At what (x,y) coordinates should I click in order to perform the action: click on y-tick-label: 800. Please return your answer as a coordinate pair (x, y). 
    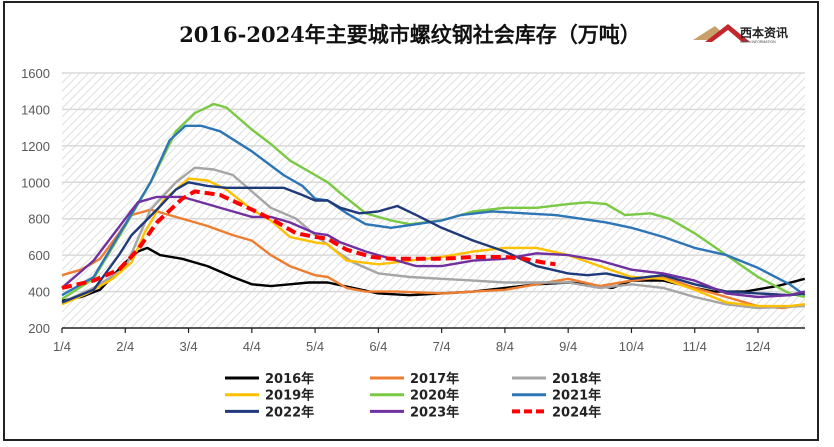
    Looking at the image, I should click on (39, 219).